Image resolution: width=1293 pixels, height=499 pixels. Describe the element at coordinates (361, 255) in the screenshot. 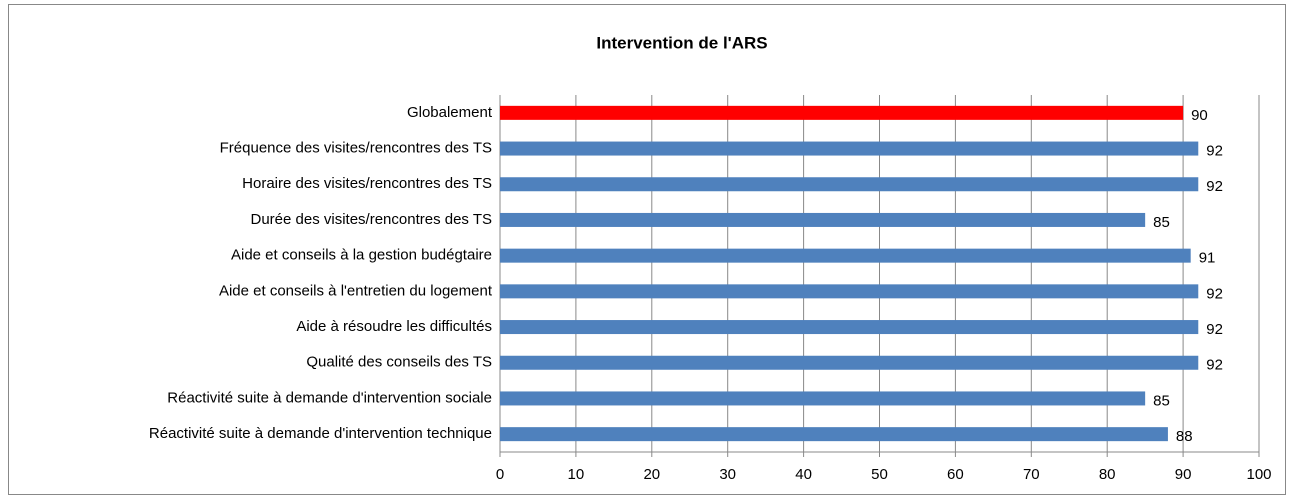

I see `y-tick-label: Aide et conseils à la gestion budégtaire` at that location.